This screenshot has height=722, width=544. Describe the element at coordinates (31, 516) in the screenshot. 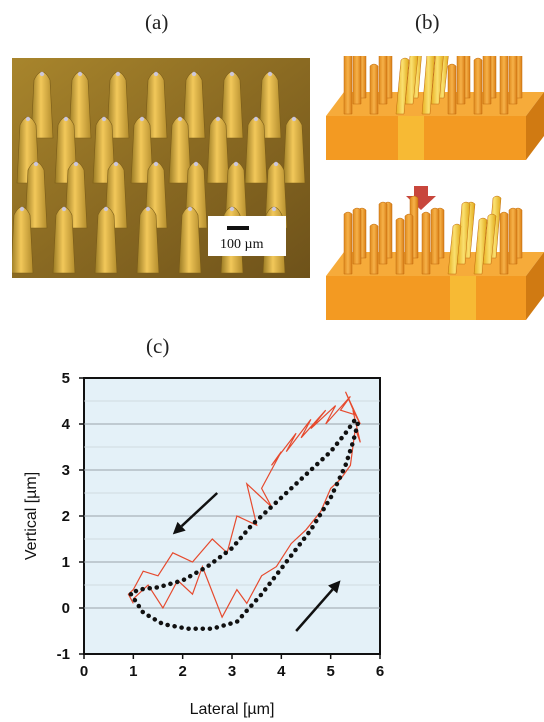

I see `y-axis-title: Vertical [µm]` at that location.